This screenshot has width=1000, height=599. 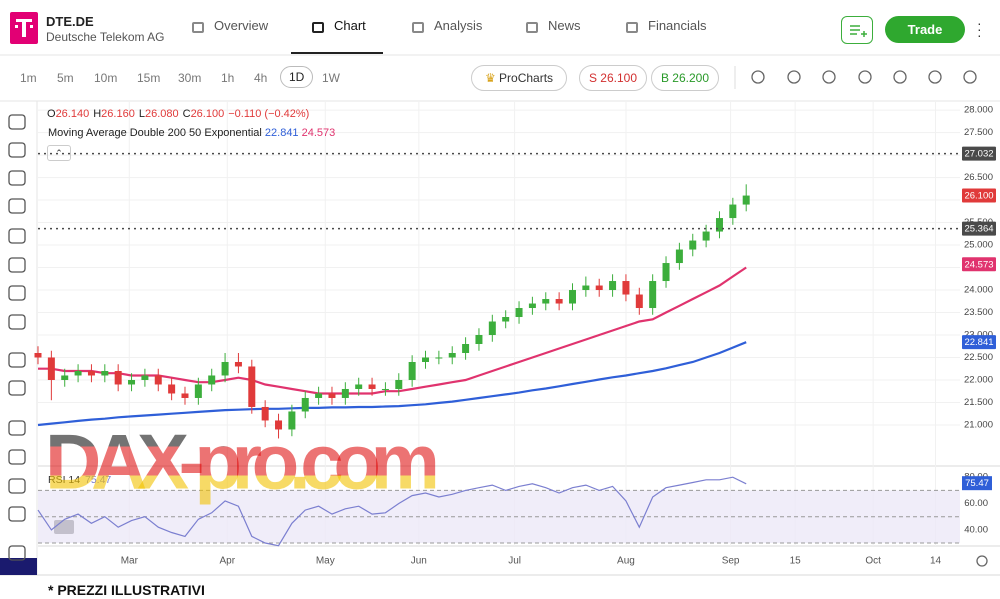 I want to click on rsi-tick-label: 40.00, so click(x=976, y=529).